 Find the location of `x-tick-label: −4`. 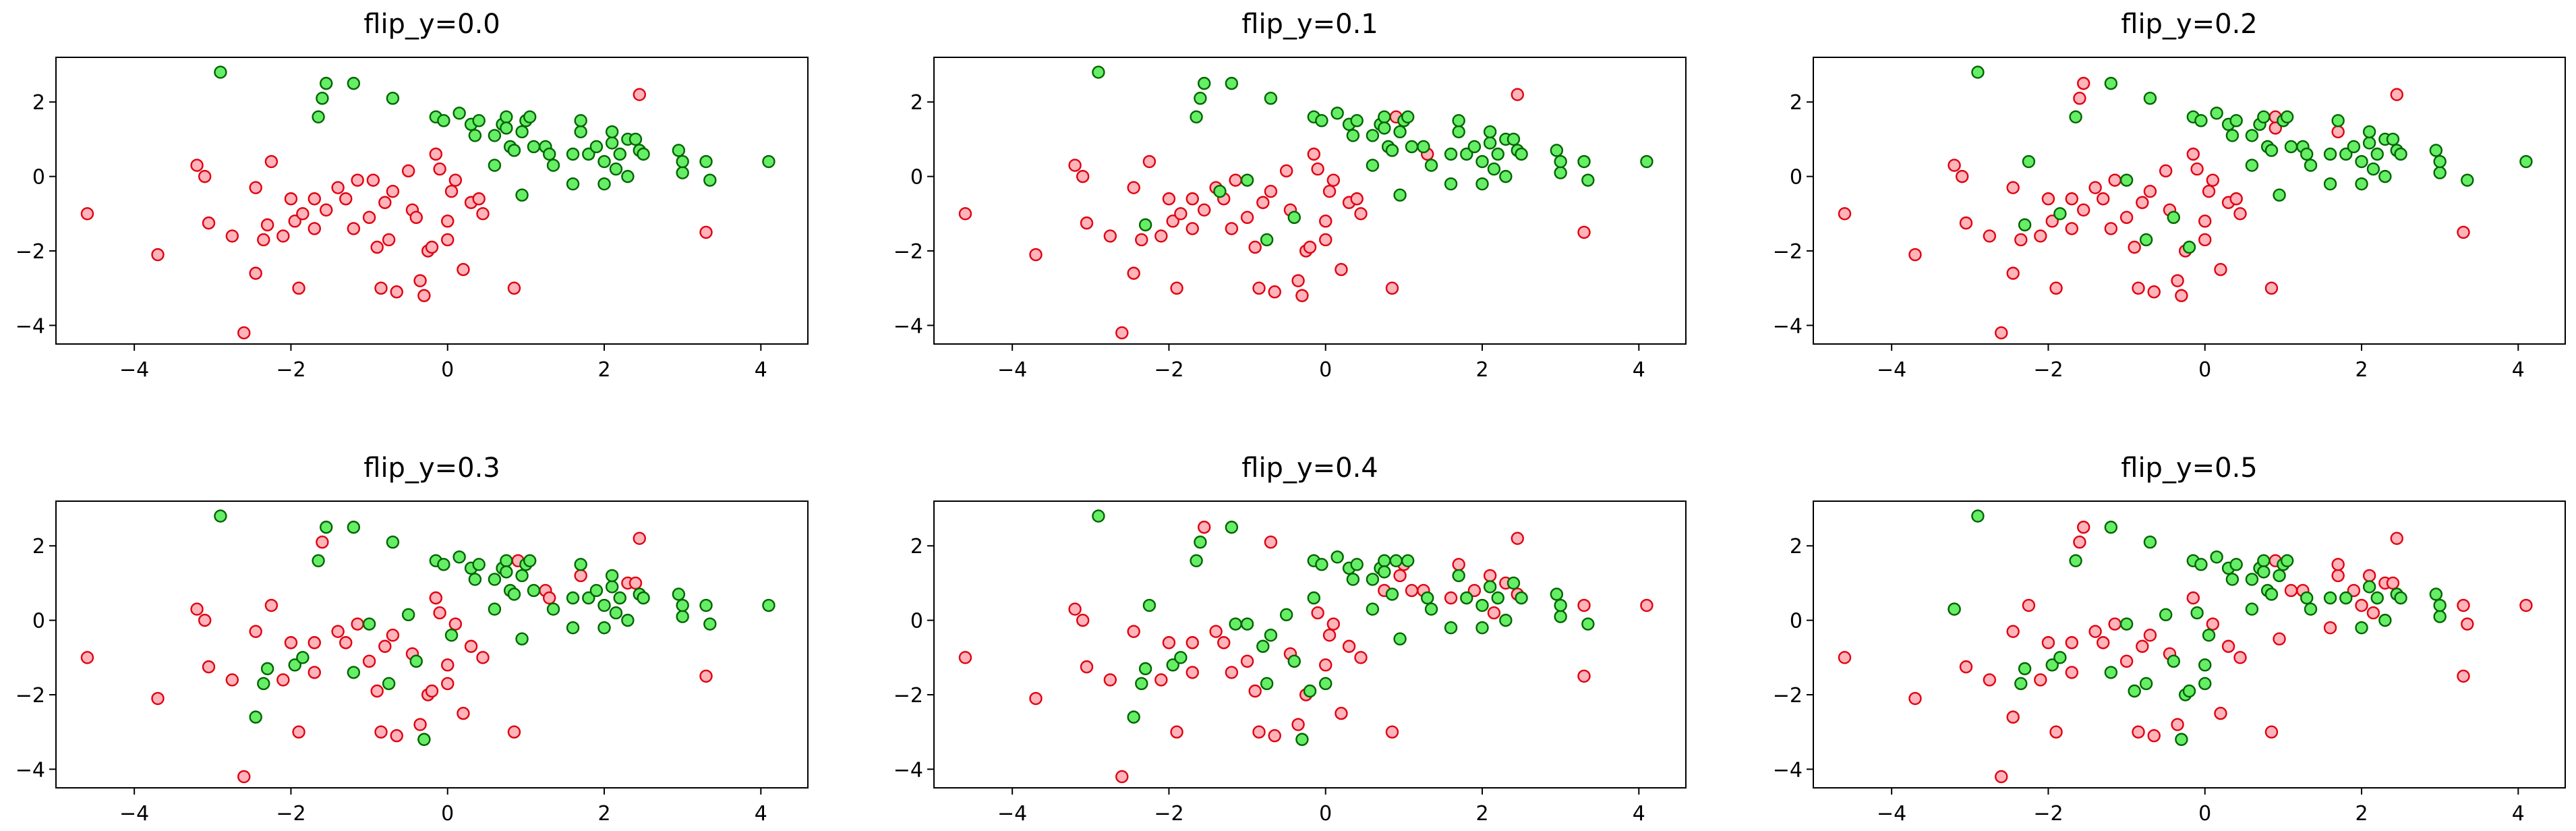

x-tick-label: −4 is located at coordinates (1891, 814).